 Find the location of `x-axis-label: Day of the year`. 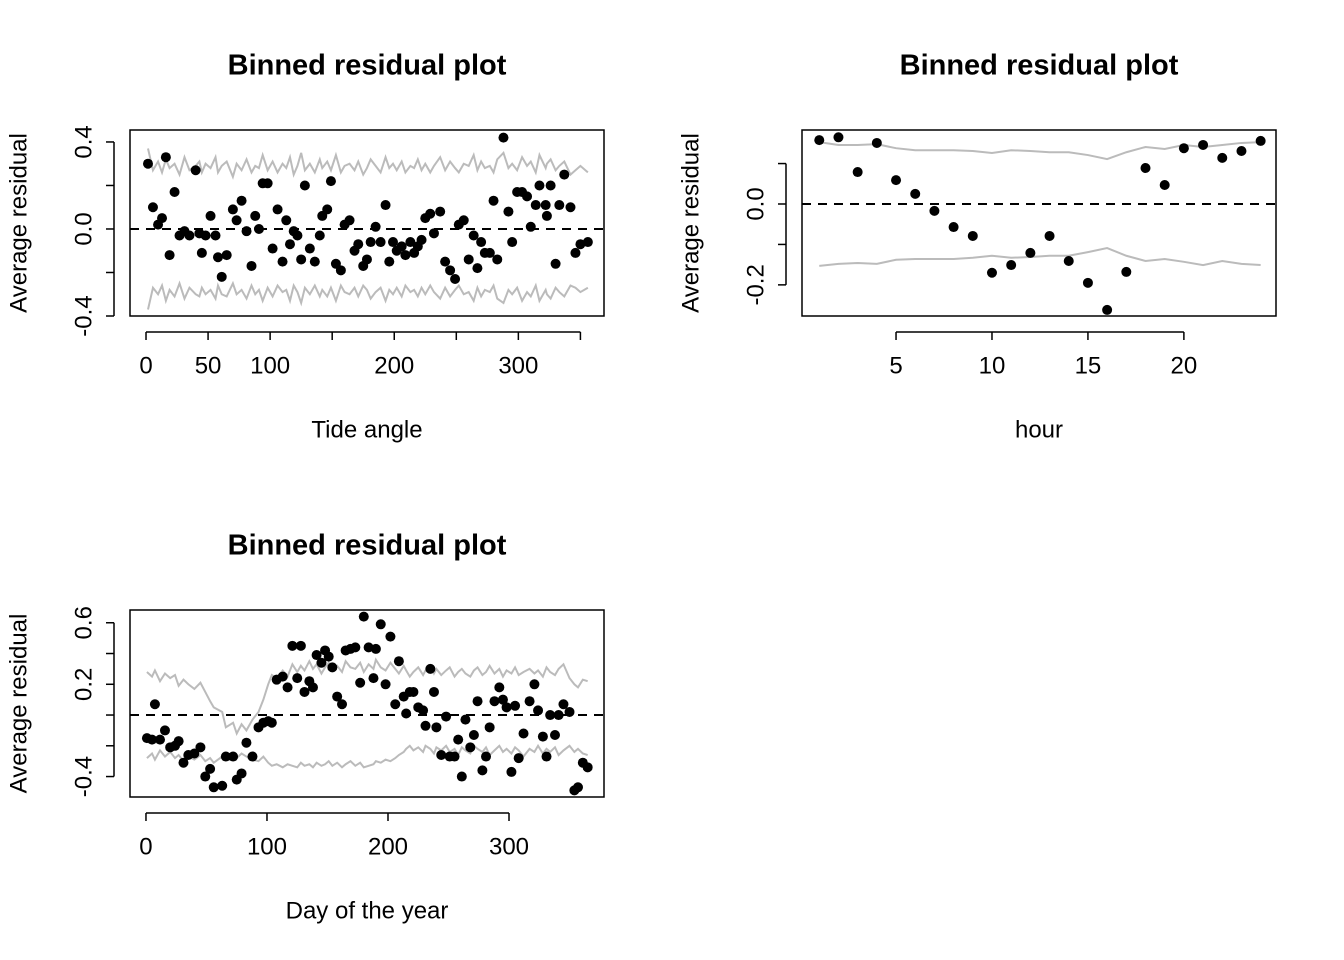

x-axis-label: Day of the year is located at coordinates (367, 910).